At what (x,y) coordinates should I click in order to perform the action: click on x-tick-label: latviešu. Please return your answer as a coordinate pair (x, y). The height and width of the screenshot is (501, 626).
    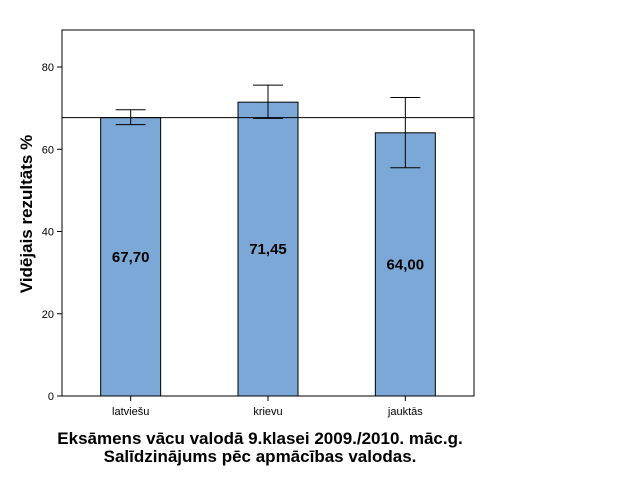
    Looking at the image, I should click on (130, 412).